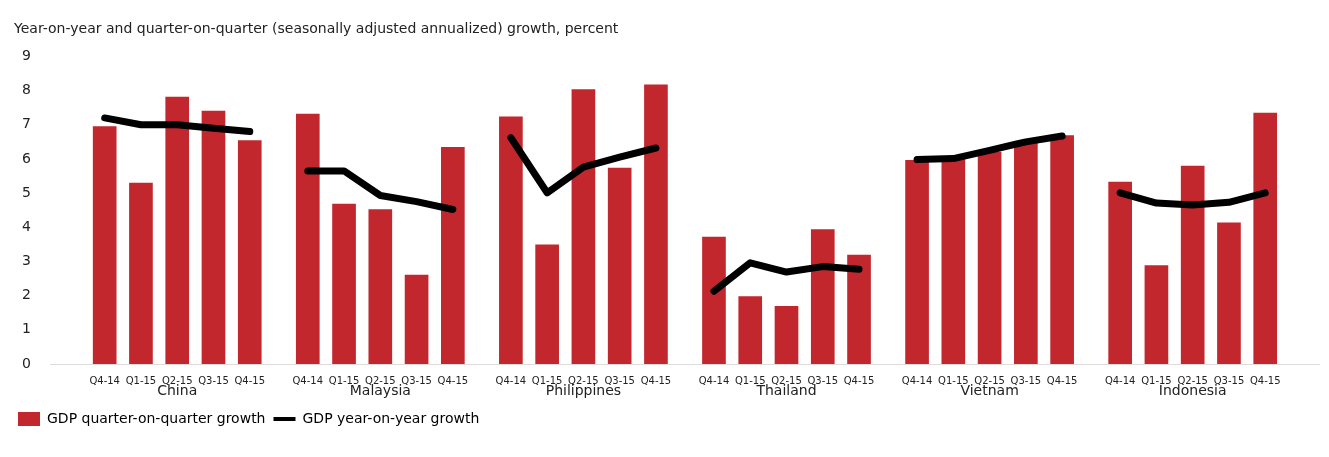  Describe the element at coordinates (26, 191) in the screenshot. I see `y-tick-label: 5` at that location.